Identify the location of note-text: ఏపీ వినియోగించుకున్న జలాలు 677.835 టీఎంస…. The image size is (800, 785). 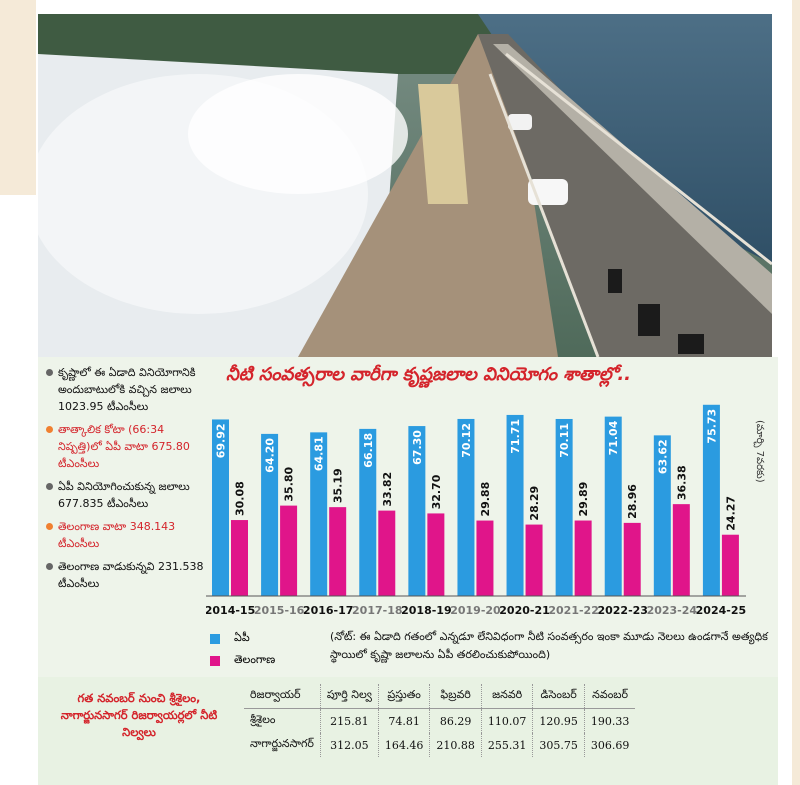
(124, 495).